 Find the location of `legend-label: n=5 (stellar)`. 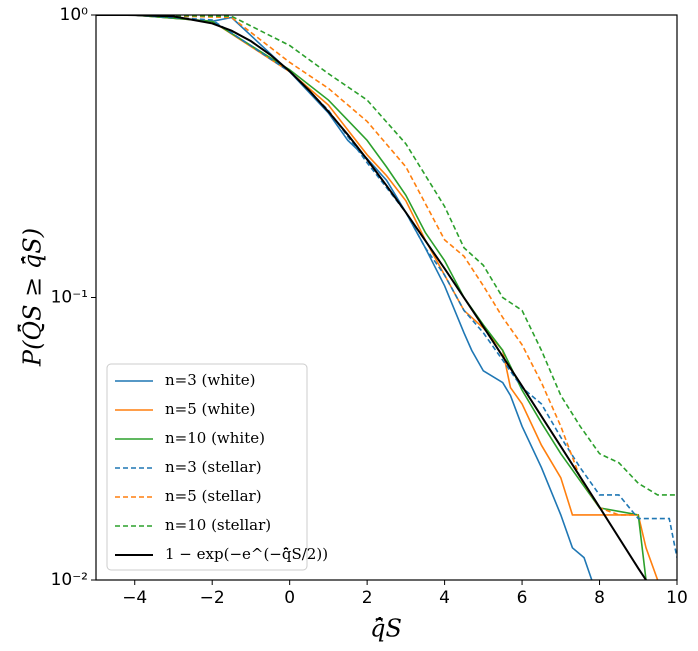

legend-label: n=5 (stellar) is located at coordinates (213, 496).